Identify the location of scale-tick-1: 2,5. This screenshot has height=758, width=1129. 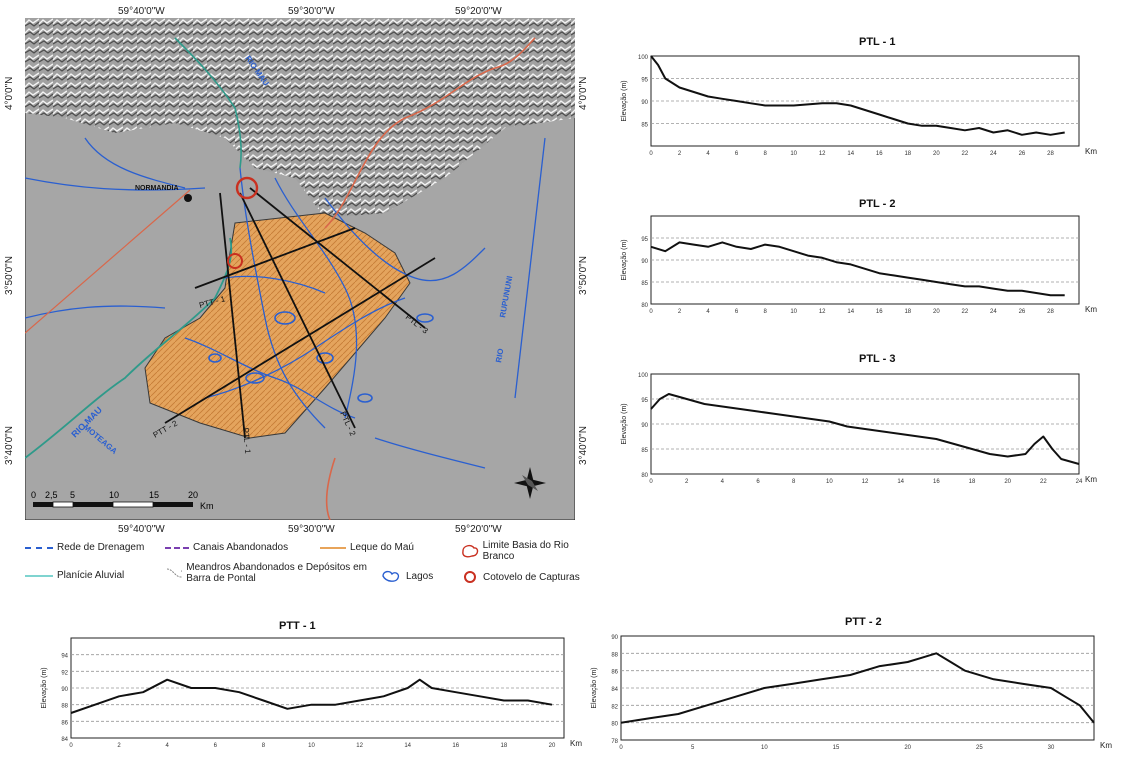
(51, 495).